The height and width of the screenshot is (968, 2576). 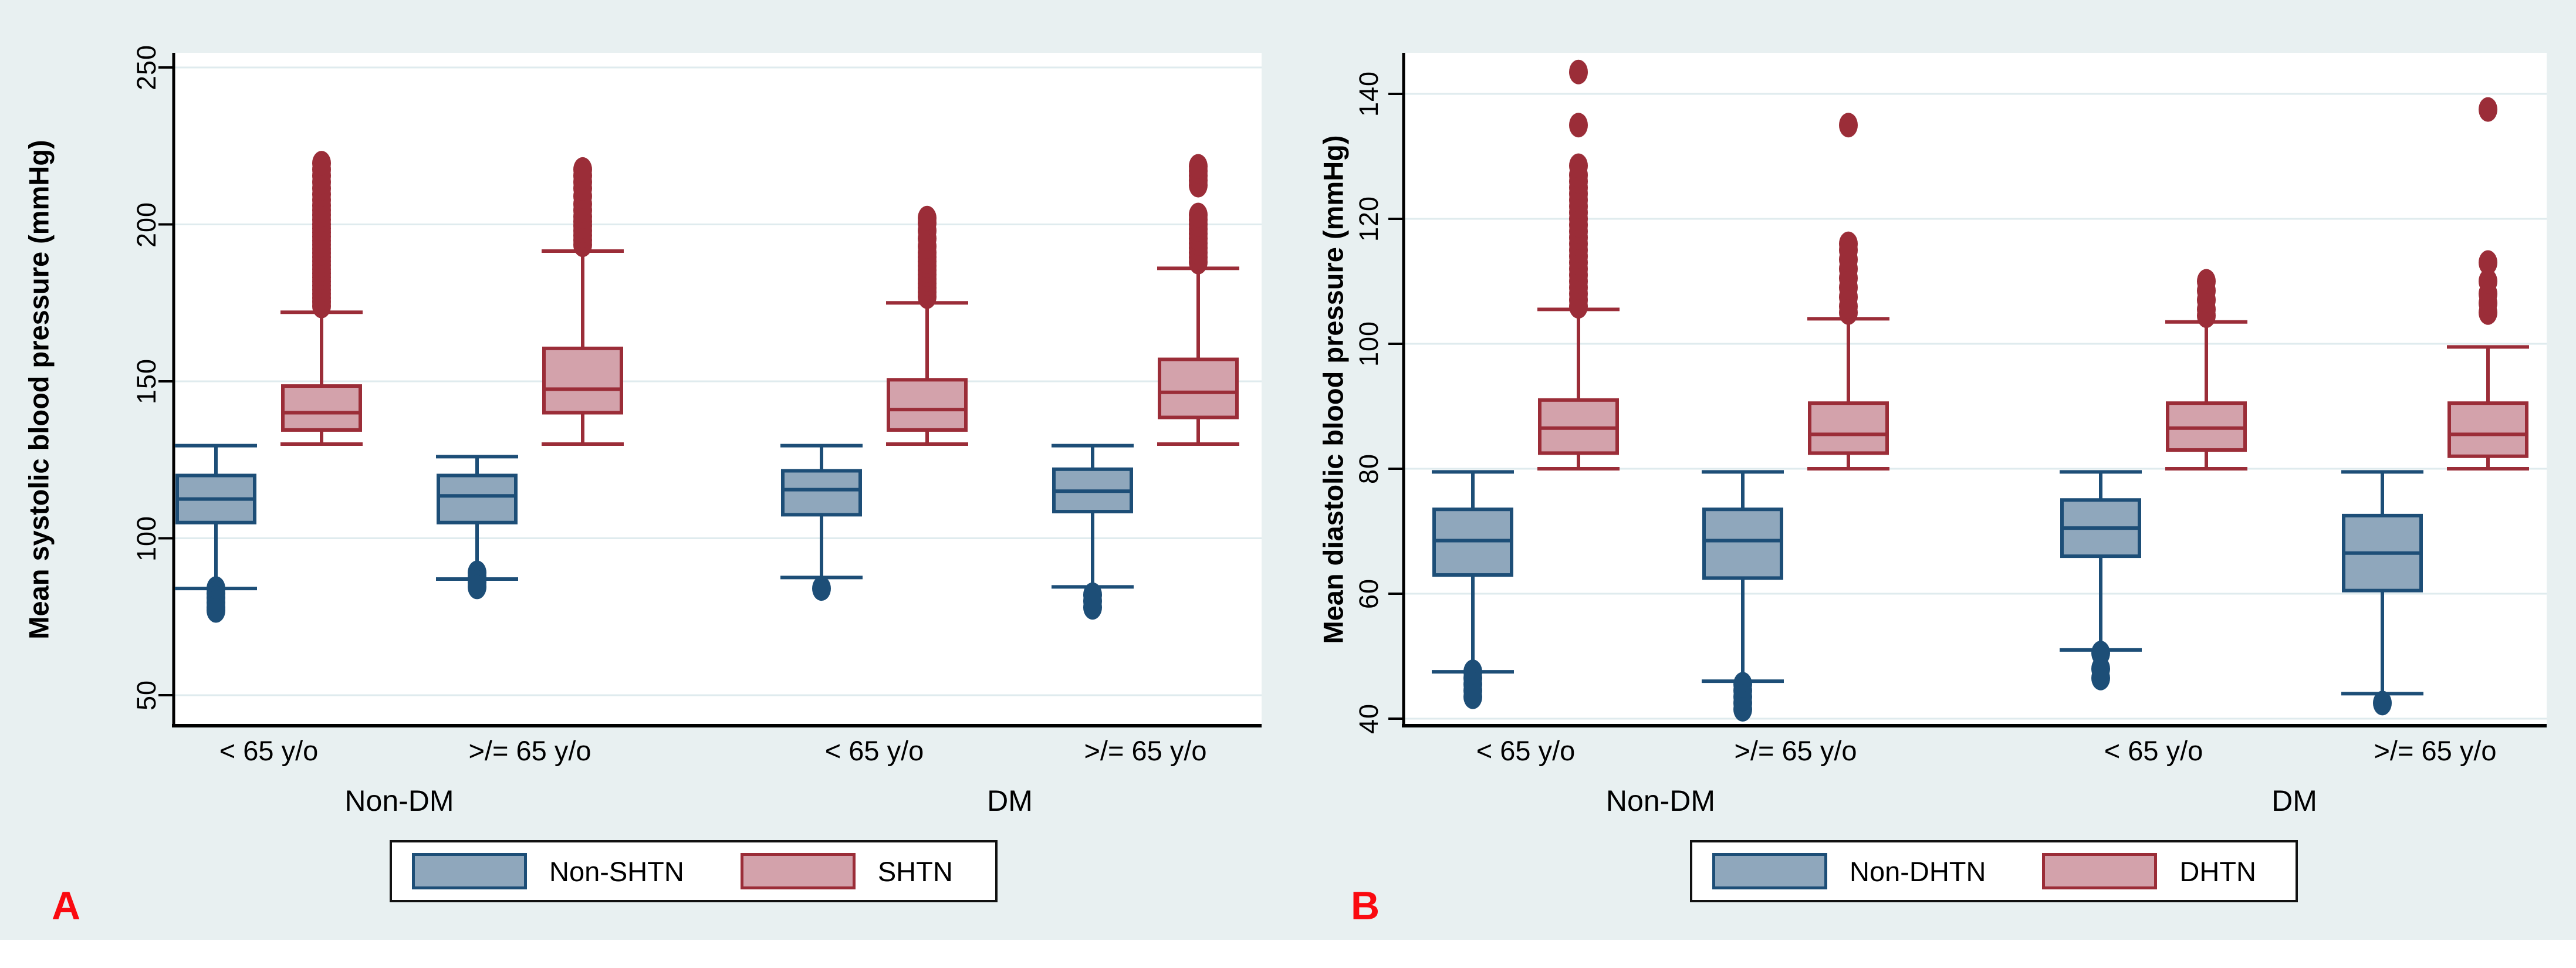 I want to click on panel-b-letter: B, so click(x=1365, y=906).